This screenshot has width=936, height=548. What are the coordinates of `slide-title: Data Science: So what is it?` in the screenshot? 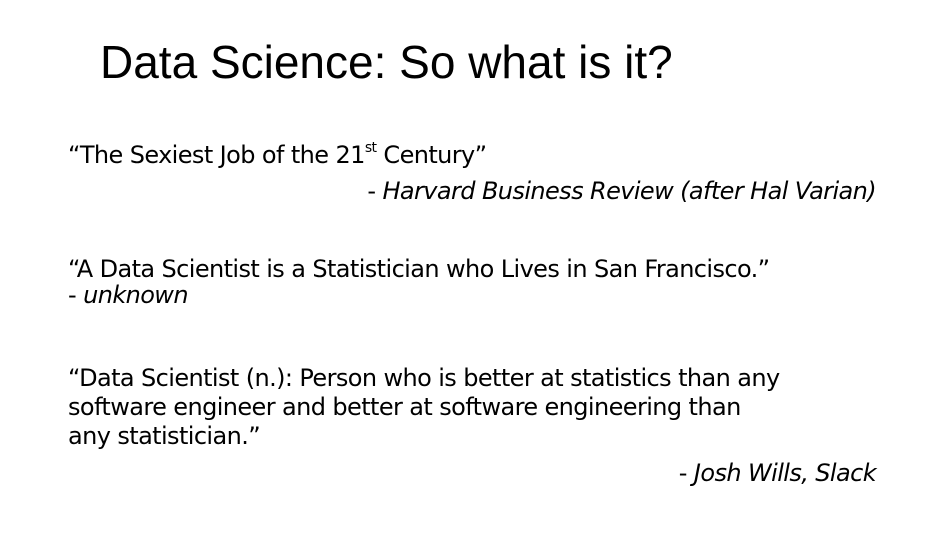 It's located at (386, 62).